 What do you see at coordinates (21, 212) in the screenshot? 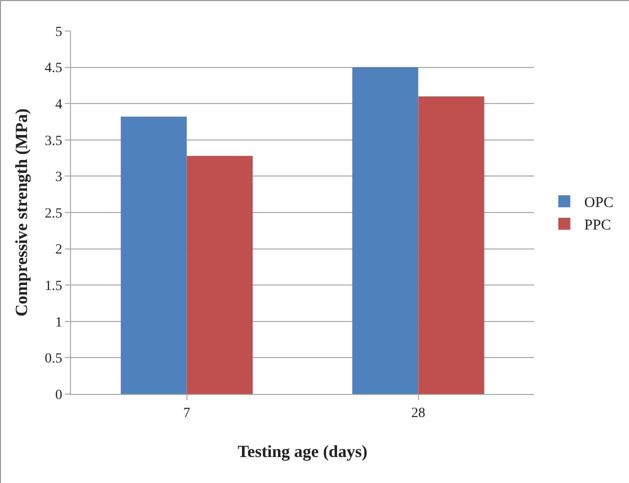
I see `y-axis-title: Compressive strength (MPa)` at bounding box center [21, 212].